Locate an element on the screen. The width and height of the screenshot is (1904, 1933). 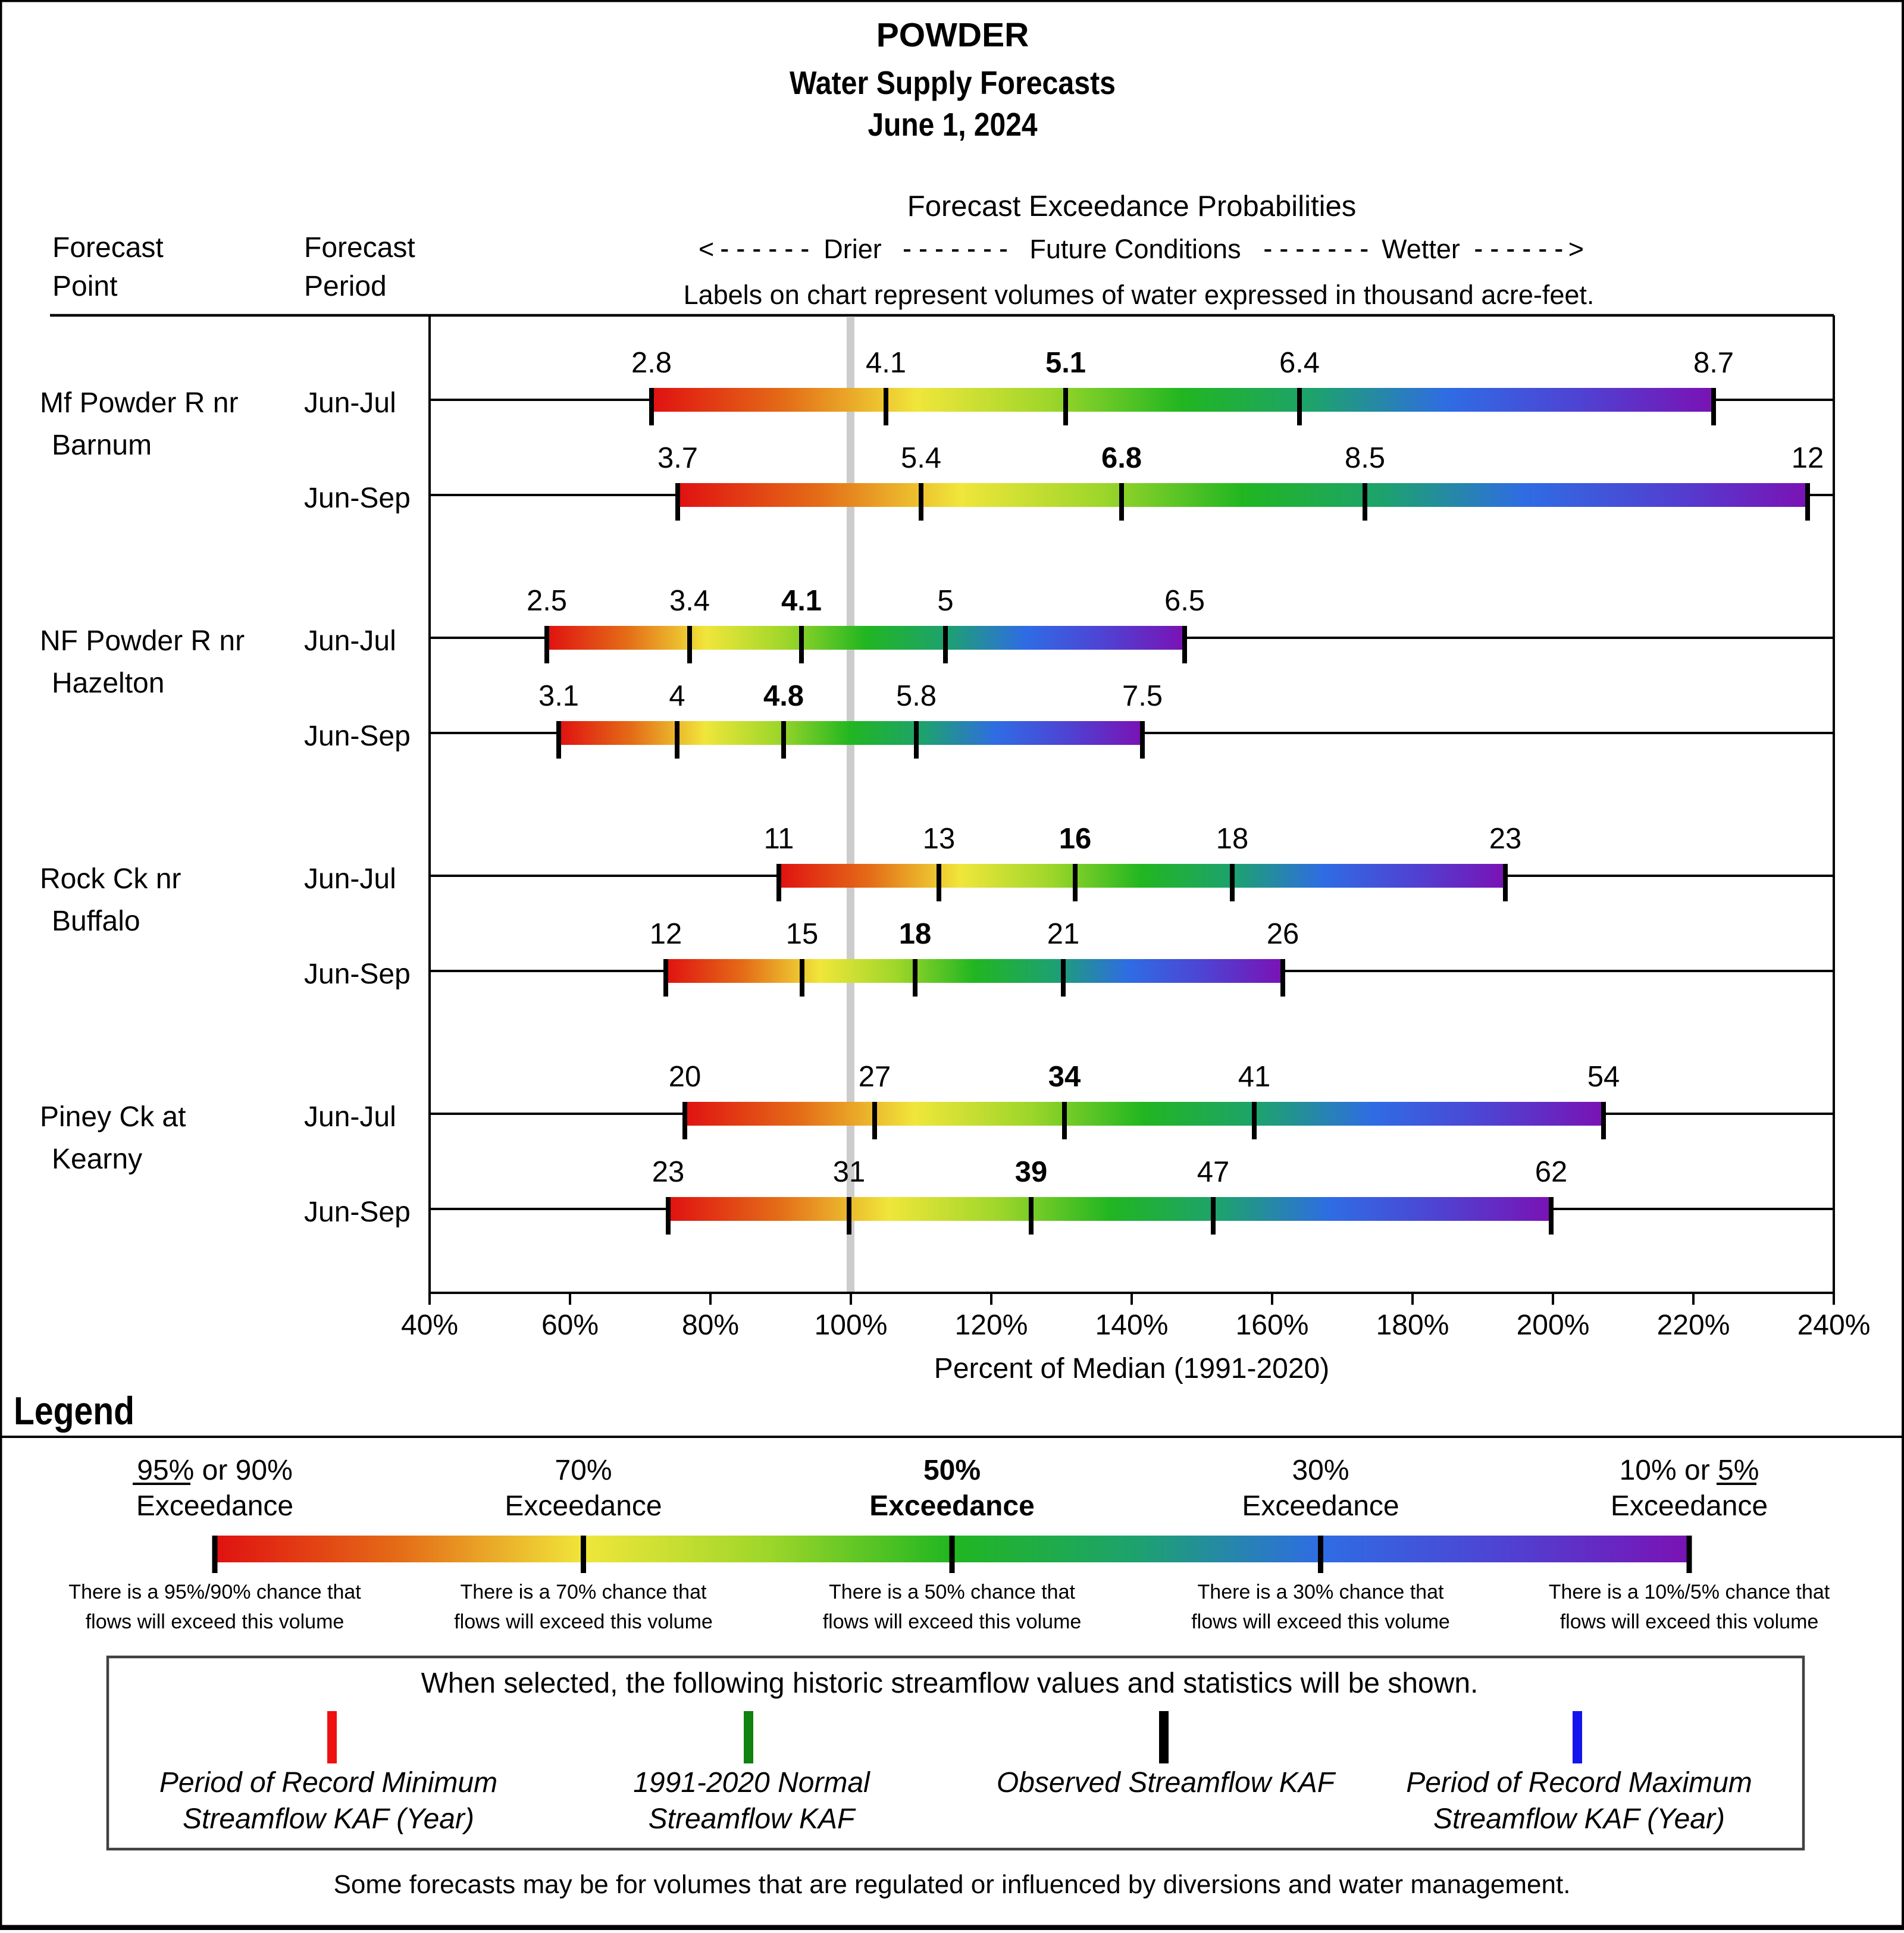
svg-text: There is a 50% chance that is located at coordinates (952, 1592).